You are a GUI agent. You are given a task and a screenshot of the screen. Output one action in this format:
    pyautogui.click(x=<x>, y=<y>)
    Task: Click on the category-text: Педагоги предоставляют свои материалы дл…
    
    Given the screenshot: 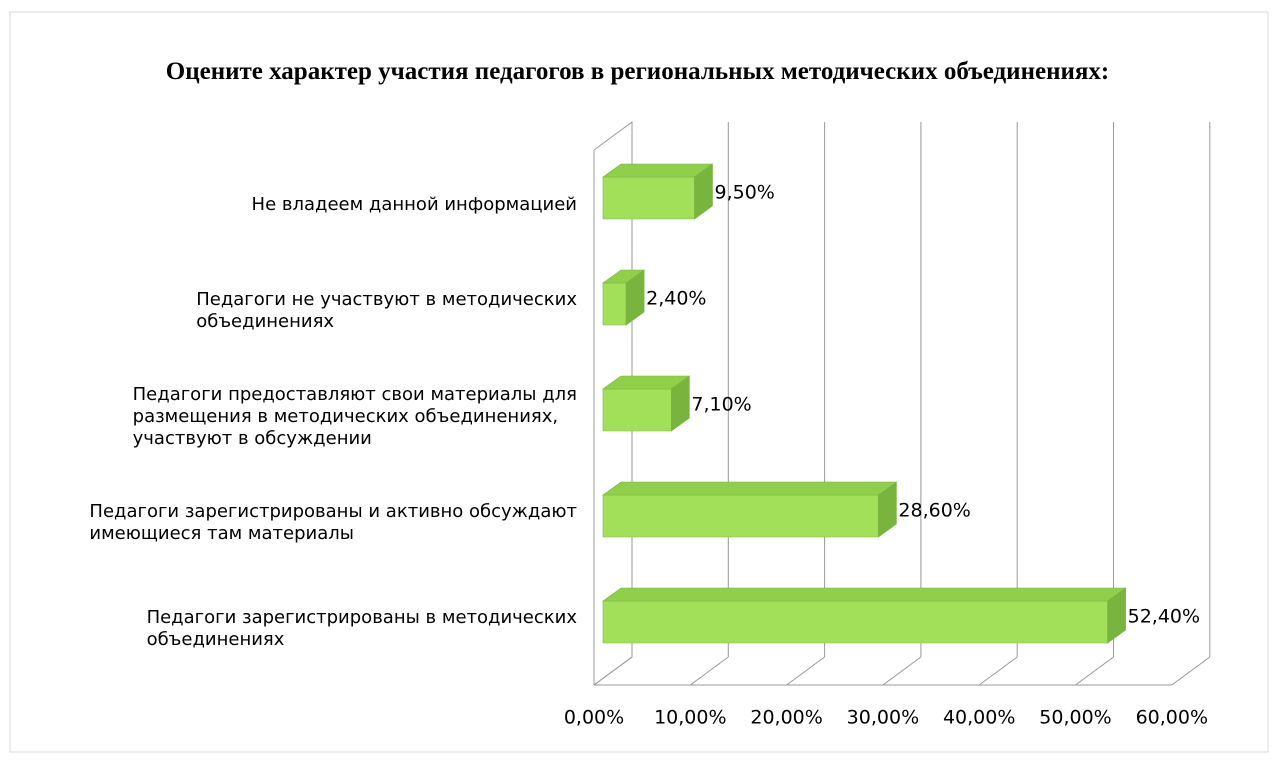 What is the action you would take?
    pyautogui.click(x=354, y=416)
    